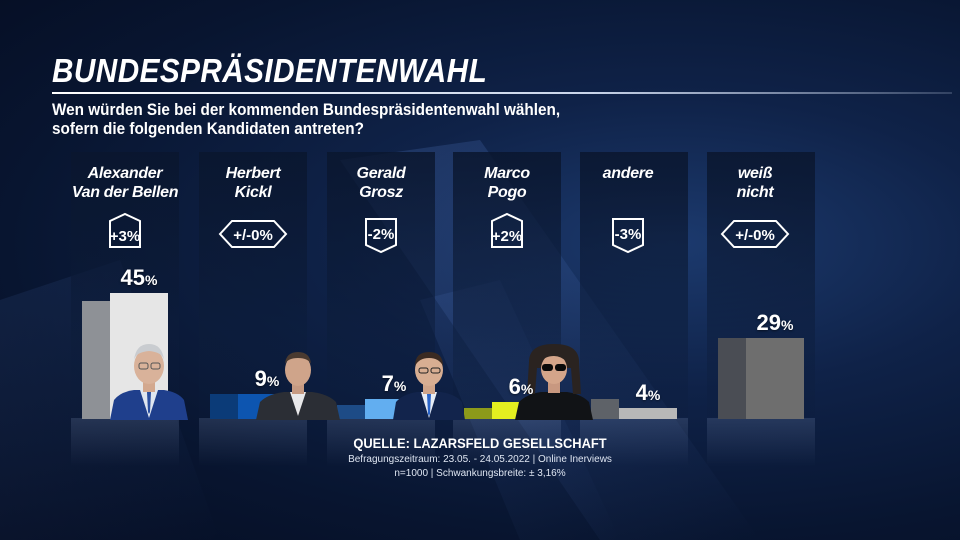  I want to click on bar-current-andere, so click(648, 413).